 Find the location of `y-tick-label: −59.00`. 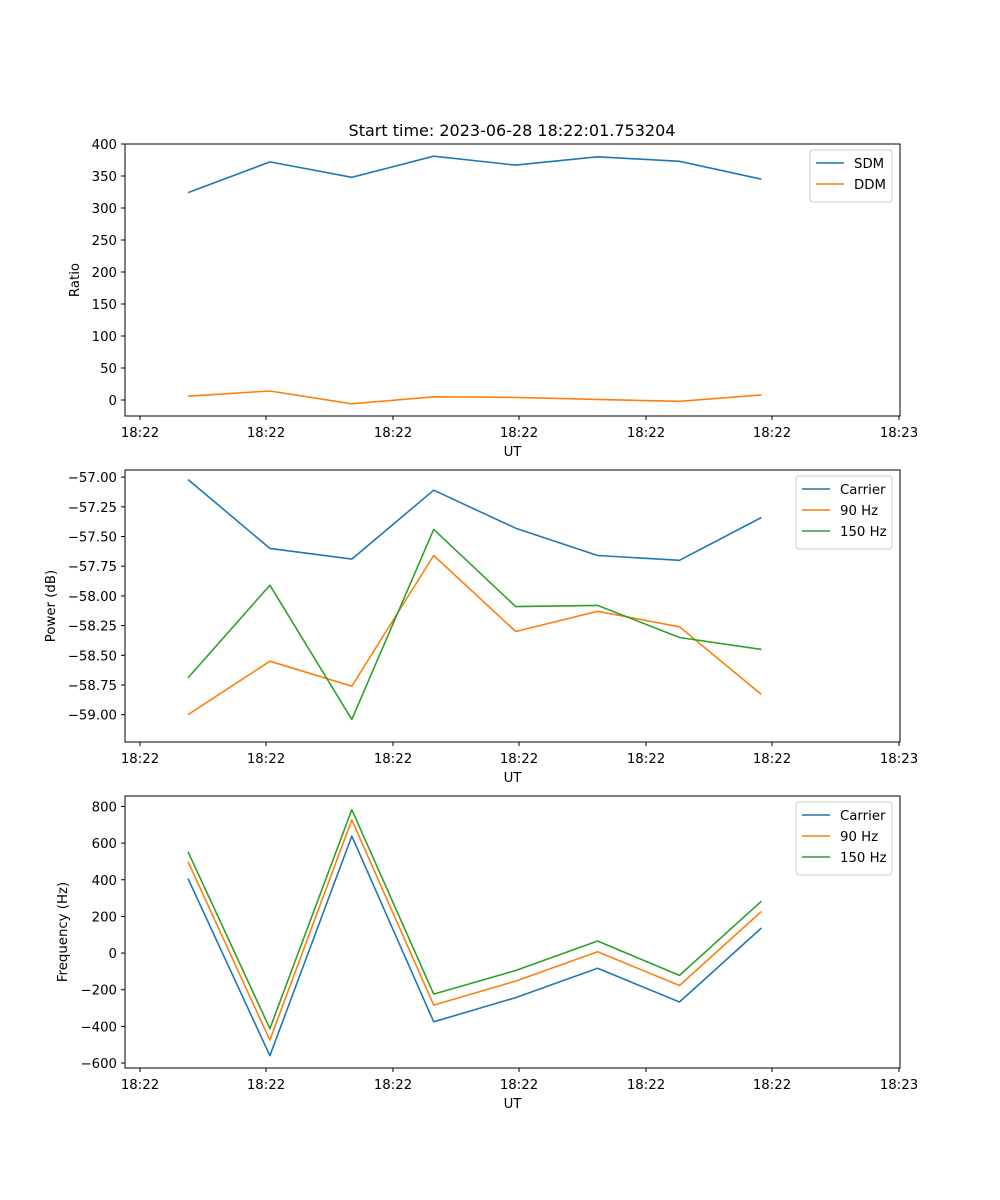

y-tick-label: −59.00 is located at coordinates (92, 716).